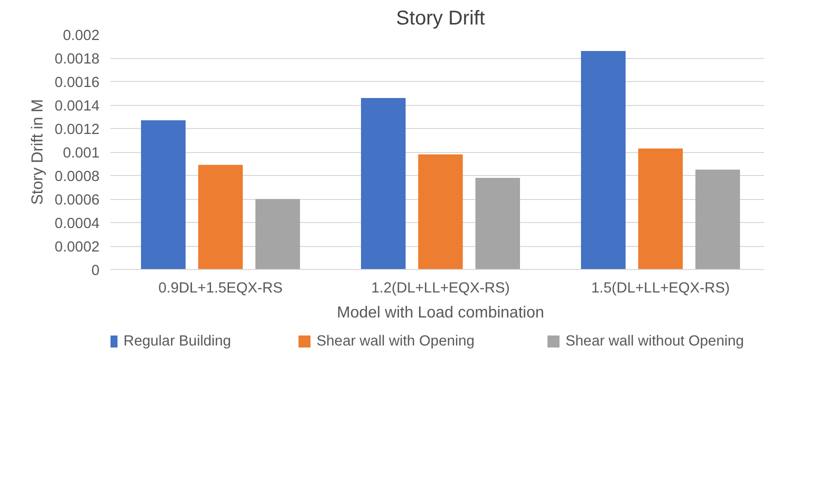 This screenshot has width=834, height=480. Describe the element at coordinates (81, 36) in the screenshot. I see `y-tick-label: 0.002` at that location.